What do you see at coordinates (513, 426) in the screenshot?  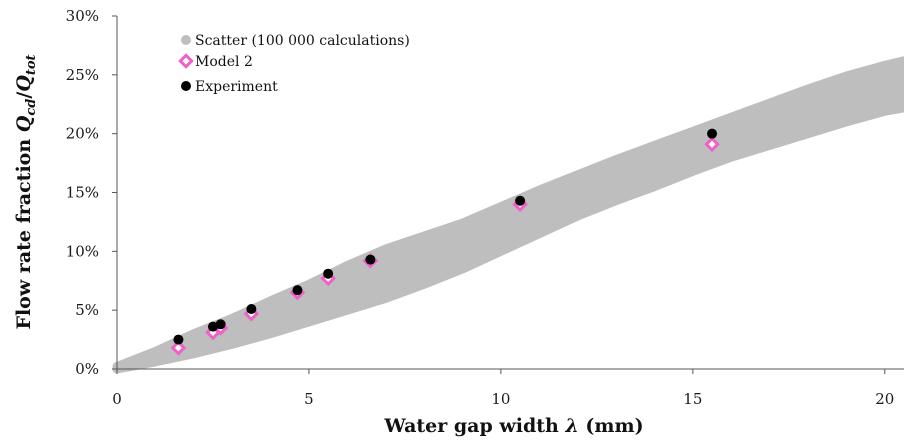 I see `x-axis-title: Water gap width λ (mm)` at bounding box center [513, 426].